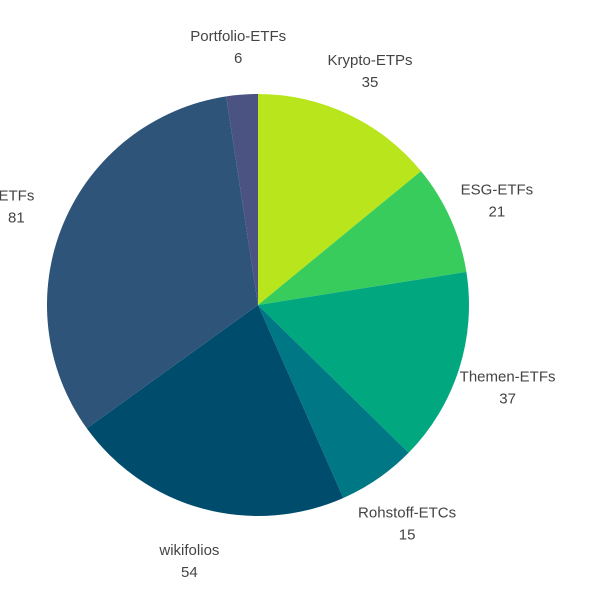 The width and height of the screenshot is (600, 600). What do you see at coordinates (407, 534) in the screenshot?
I see `slice-value-label: 15` at bounding box center [407, 534].